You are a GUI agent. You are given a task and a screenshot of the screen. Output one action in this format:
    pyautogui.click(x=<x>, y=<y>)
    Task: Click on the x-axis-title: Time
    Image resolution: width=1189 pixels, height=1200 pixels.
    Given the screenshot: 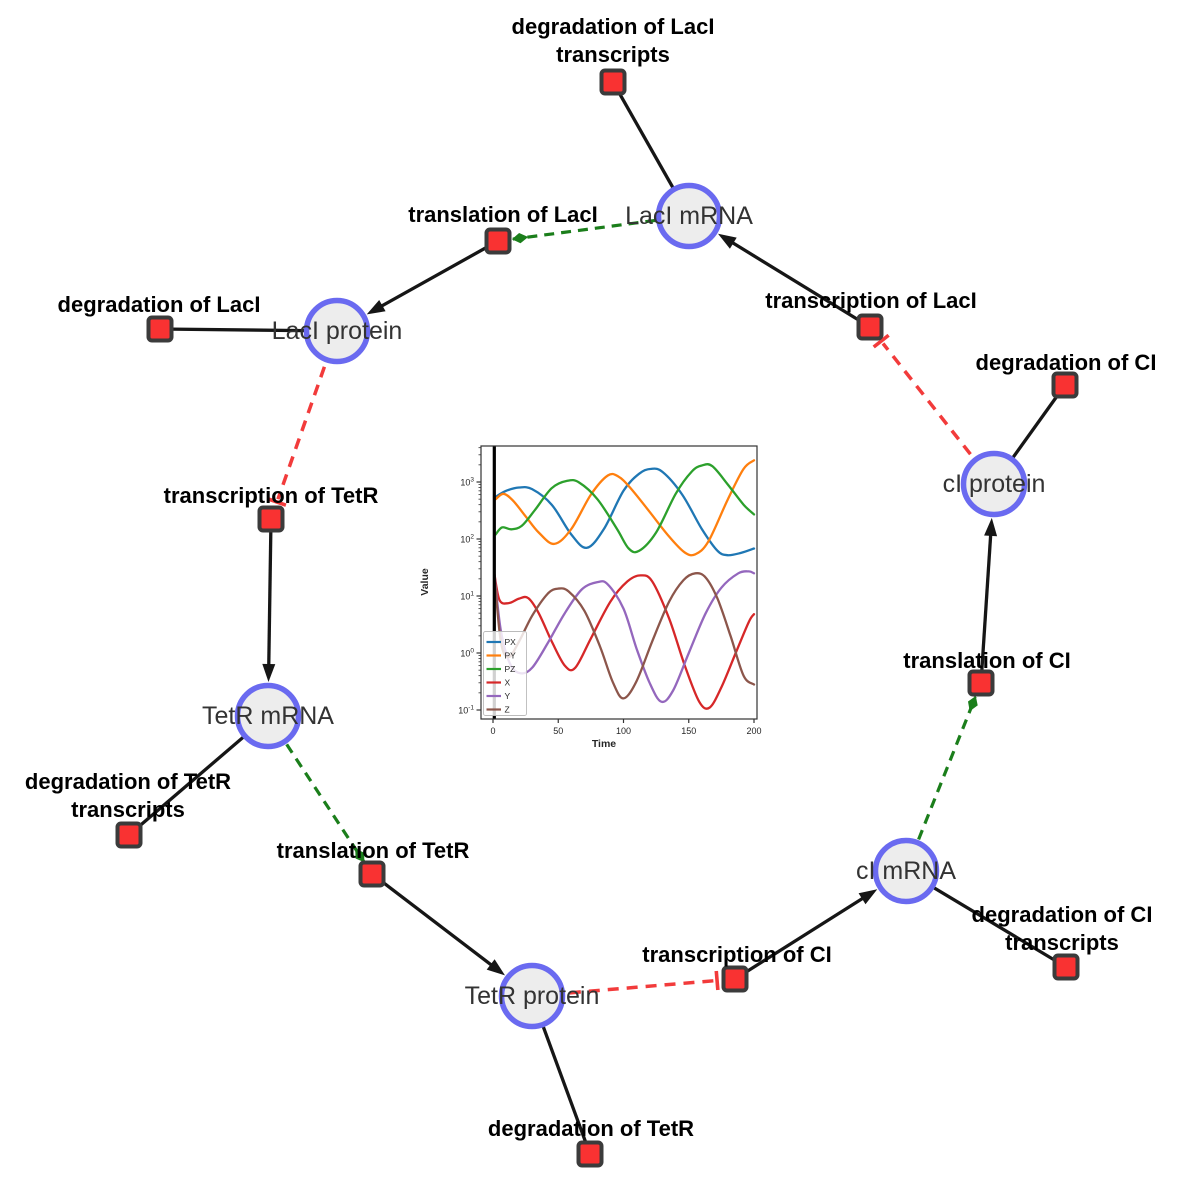 What is the action you would take?
    pyautogui.click(x=604, y=744)
    